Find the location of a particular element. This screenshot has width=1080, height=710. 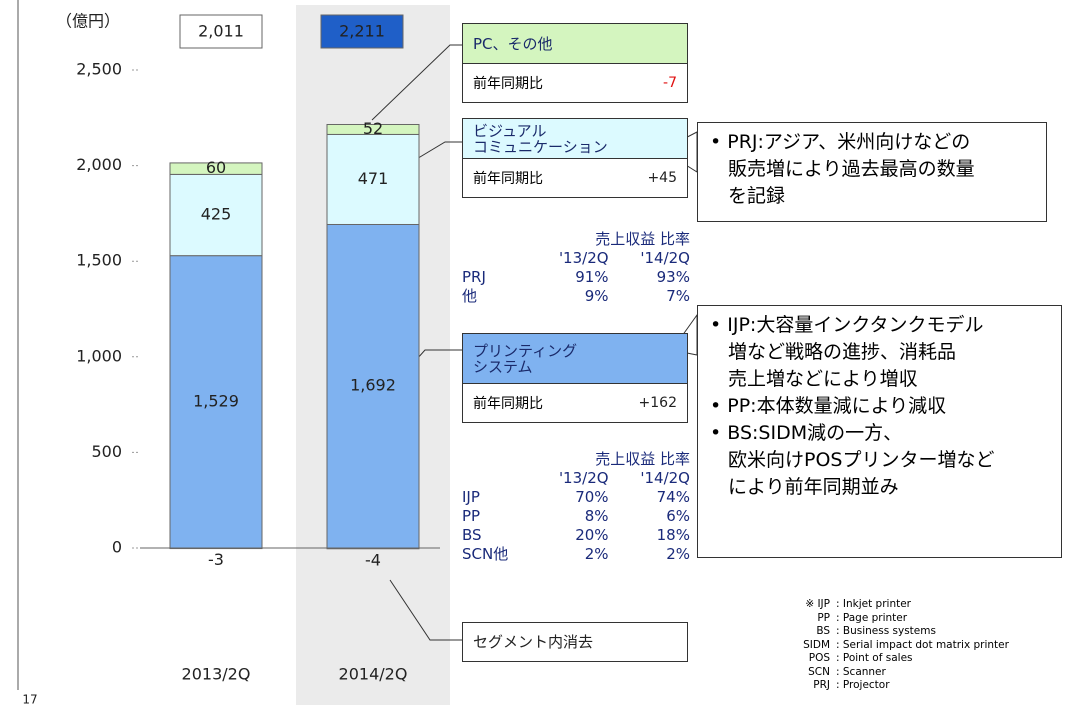

note-text: PP:本体数量減により減収 is located at coordinates (837, 406).